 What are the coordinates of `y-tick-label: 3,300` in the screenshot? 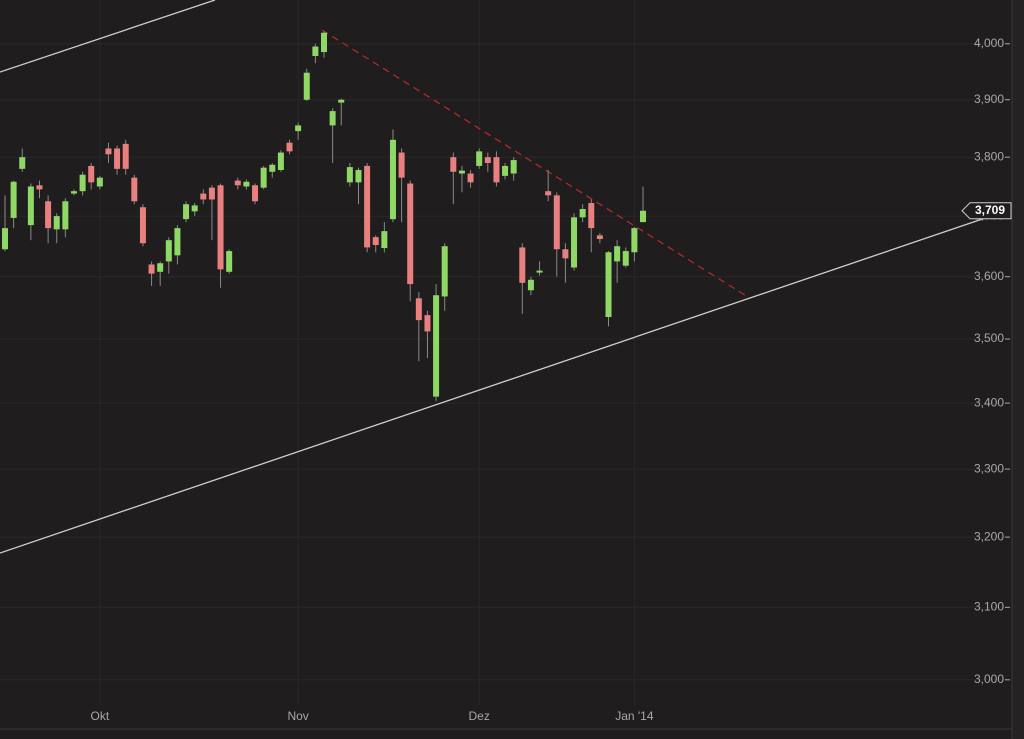 It's located at (989, 468).